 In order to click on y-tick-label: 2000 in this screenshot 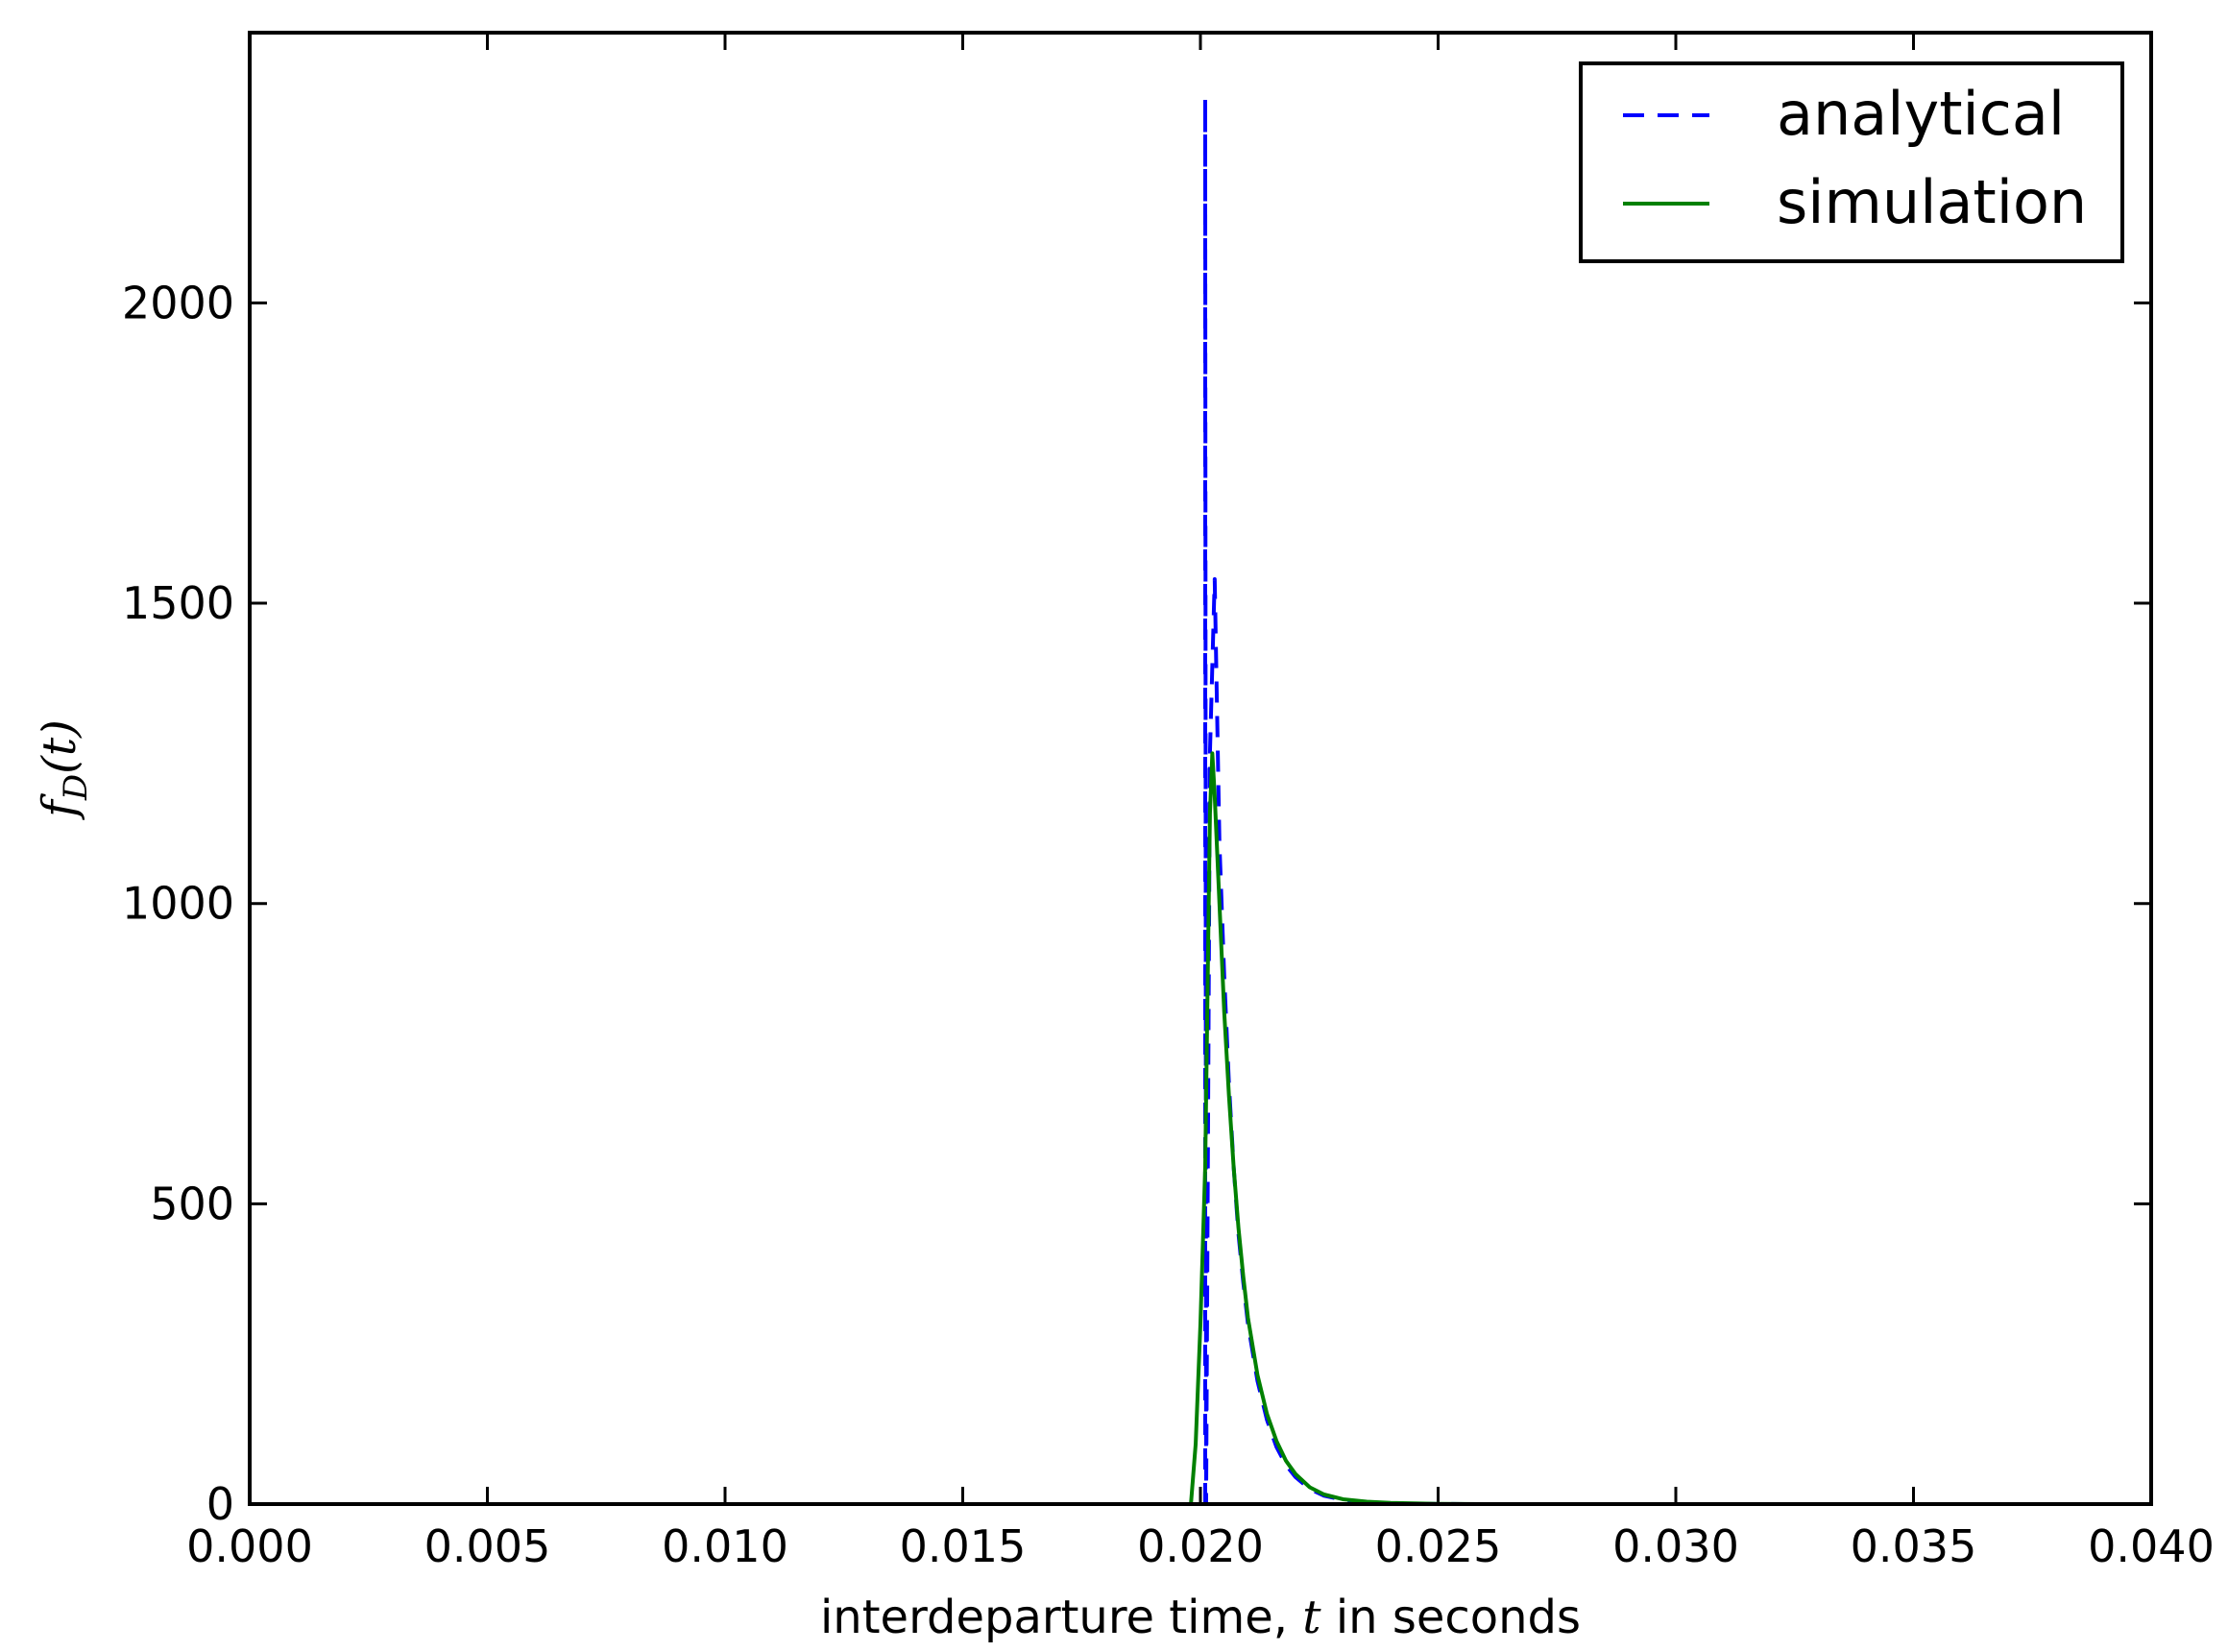, I will do `click(178, 302)`.